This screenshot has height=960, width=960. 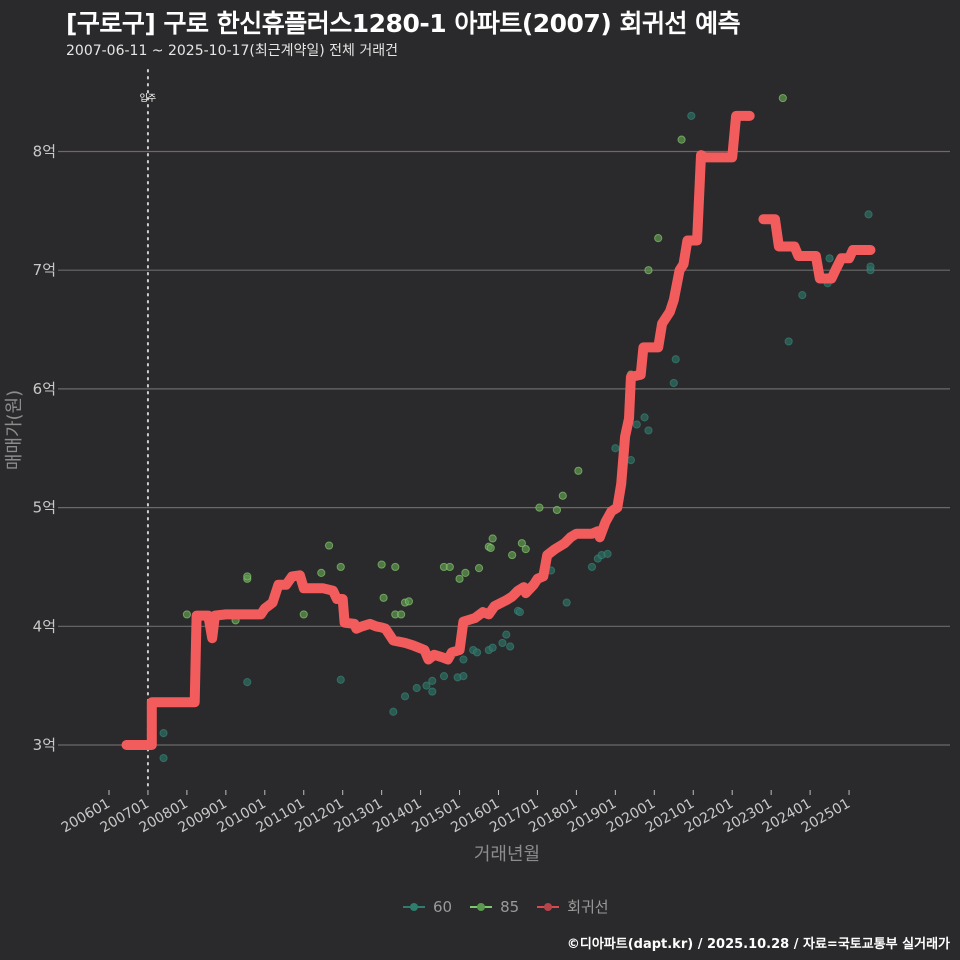 What do you see at coordinates (44, 152) in the screenshot?
I see `y-tick-label: 8억` at bounding box center [44, 152].